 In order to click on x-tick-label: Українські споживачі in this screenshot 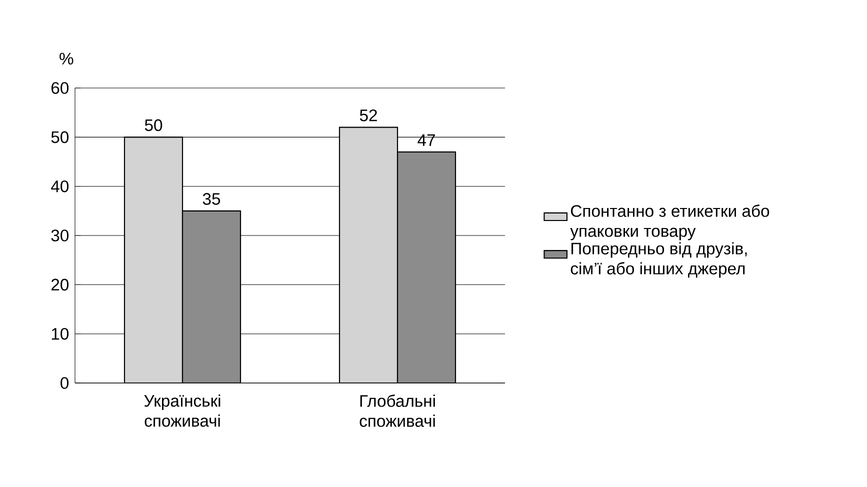, I will do `click(182, 410)`.